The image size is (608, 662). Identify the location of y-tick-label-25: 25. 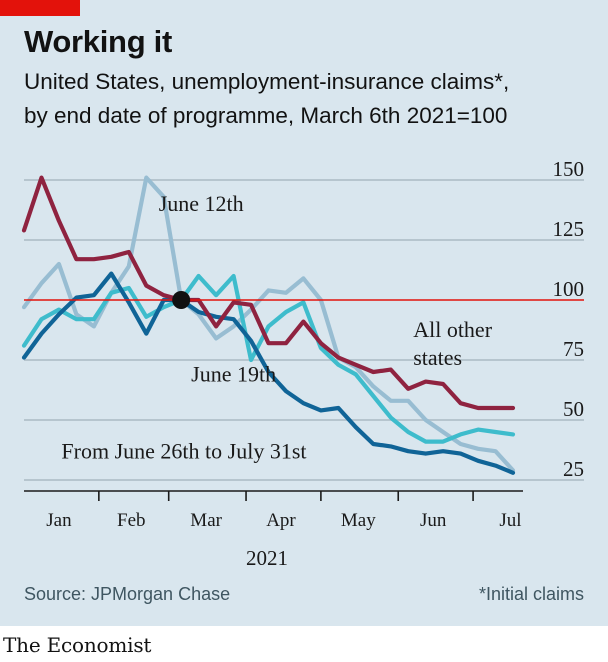
(573, 469).